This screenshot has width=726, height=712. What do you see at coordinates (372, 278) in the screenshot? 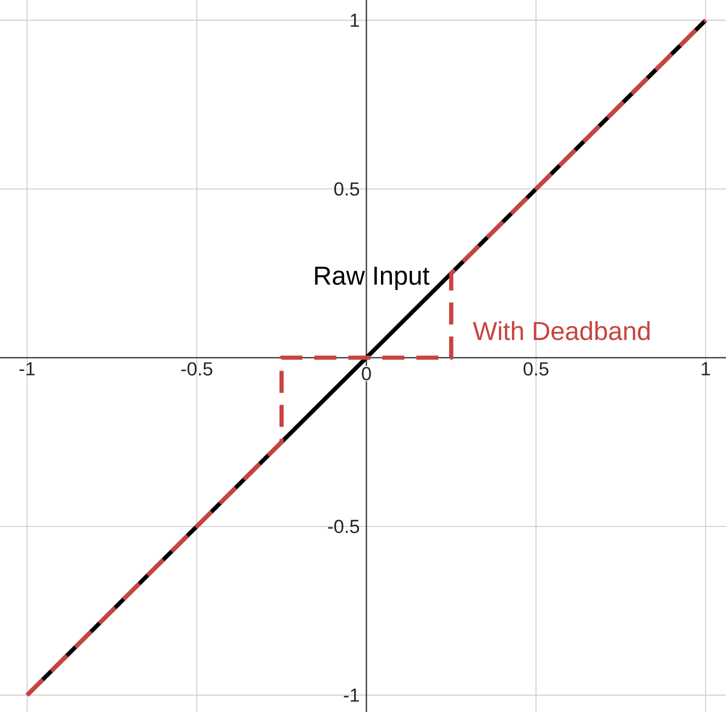
I see `series-label: Raw Input` at bounding box center [372, 278].